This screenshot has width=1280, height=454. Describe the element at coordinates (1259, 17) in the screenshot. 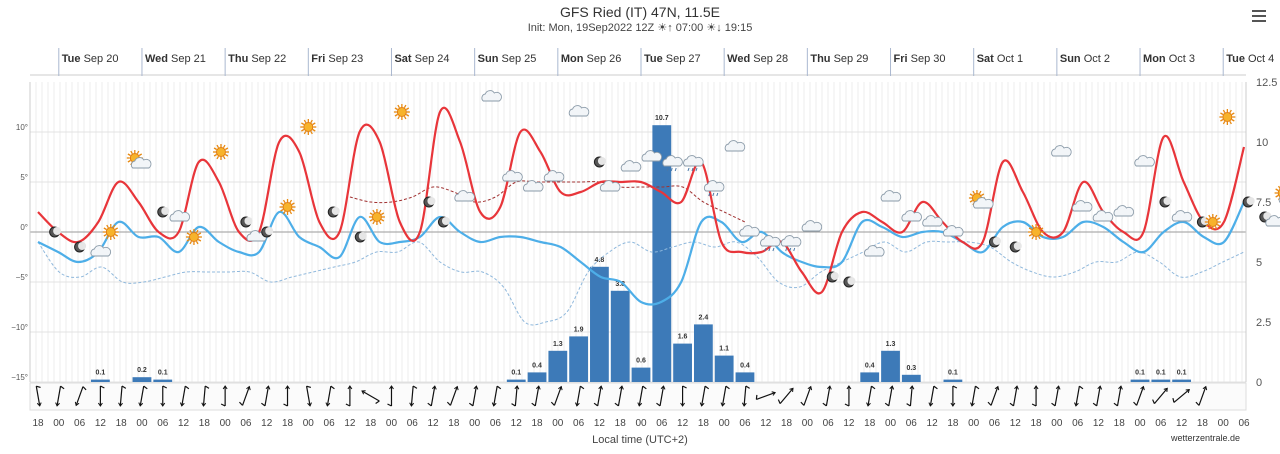

I see `menu-icon` at that location.